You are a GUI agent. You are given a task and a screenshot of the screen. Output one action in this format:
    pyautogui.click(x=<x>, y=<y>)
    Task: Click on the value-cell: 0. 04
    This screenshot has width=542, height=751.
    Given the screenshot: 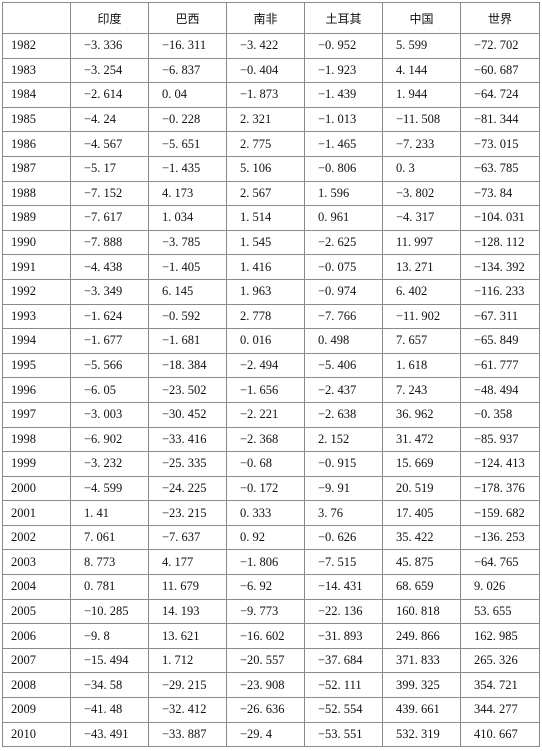 What is the action you would take?
    pyautogui.click(x=187, y=95)
    